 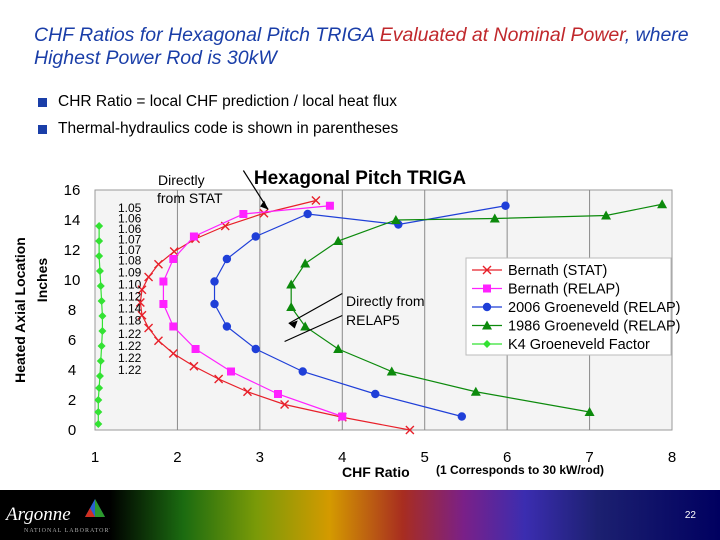 What do you see at coordinates (177, 457) in the screenshot?
I see `x-tick-label: 2` at bounding box center [177, 457].